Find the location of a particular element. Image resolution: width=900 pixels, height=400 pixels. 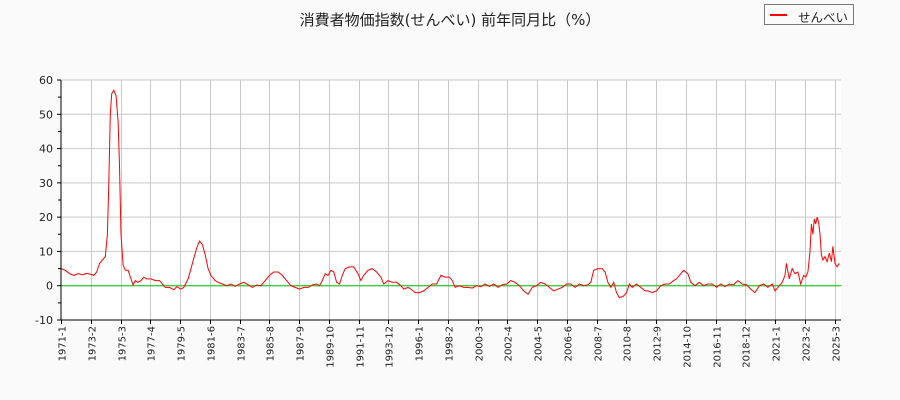

chart-title: 消費者物価指数(せんべい) 前年同月比（%） is located at coordinates (450, 20).